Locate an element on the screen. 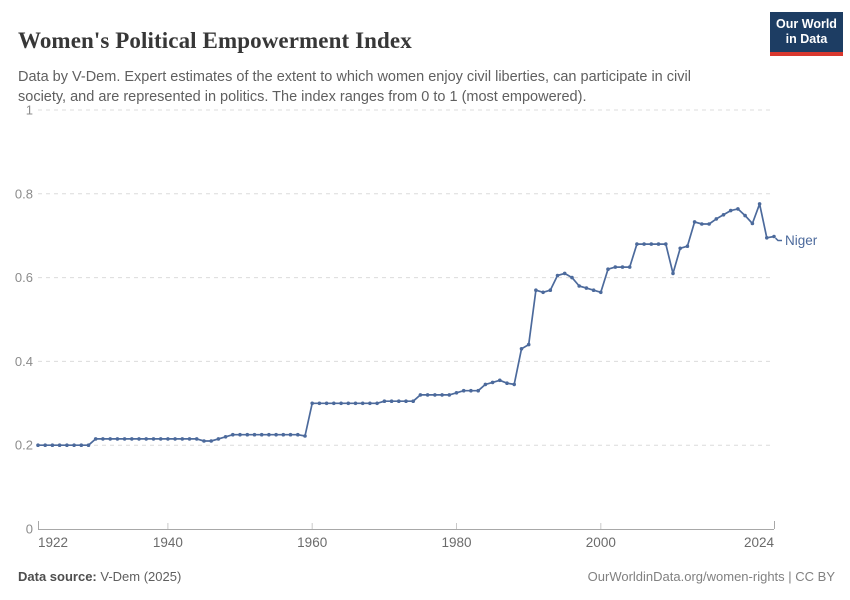 The width and height of the screenshot is (850, 600). x-axis-tick-label: 2024 is located at coordinates (759, 542).